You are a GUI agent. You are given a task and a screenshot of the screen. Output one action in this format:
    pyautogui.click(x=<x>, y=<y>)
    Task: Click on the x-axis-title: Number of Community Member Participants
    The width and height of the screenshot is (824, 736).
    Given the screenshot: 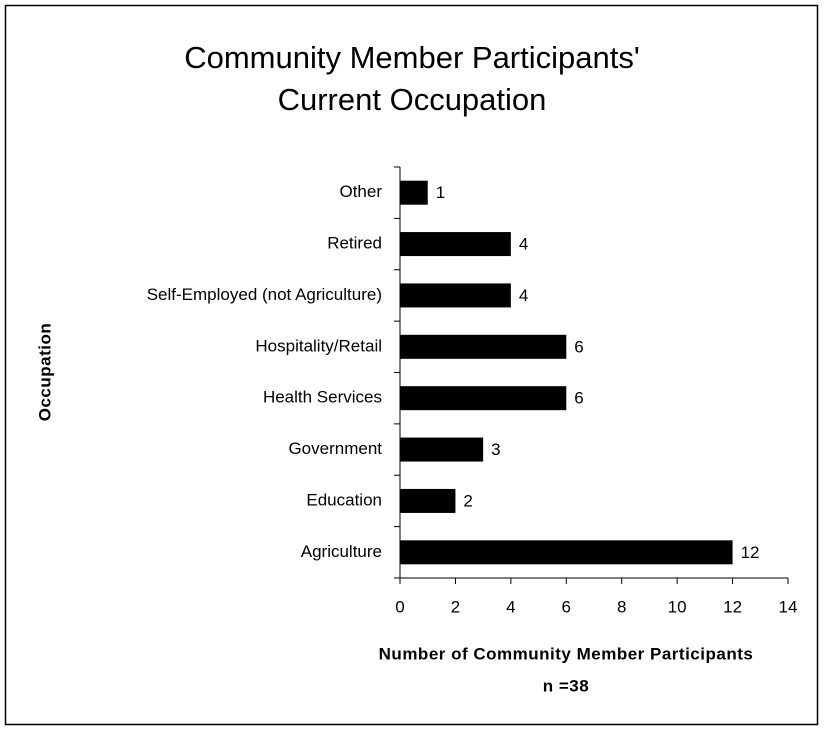 What is the action you would take?
    pyautogui.click(x=566, y=653)
    